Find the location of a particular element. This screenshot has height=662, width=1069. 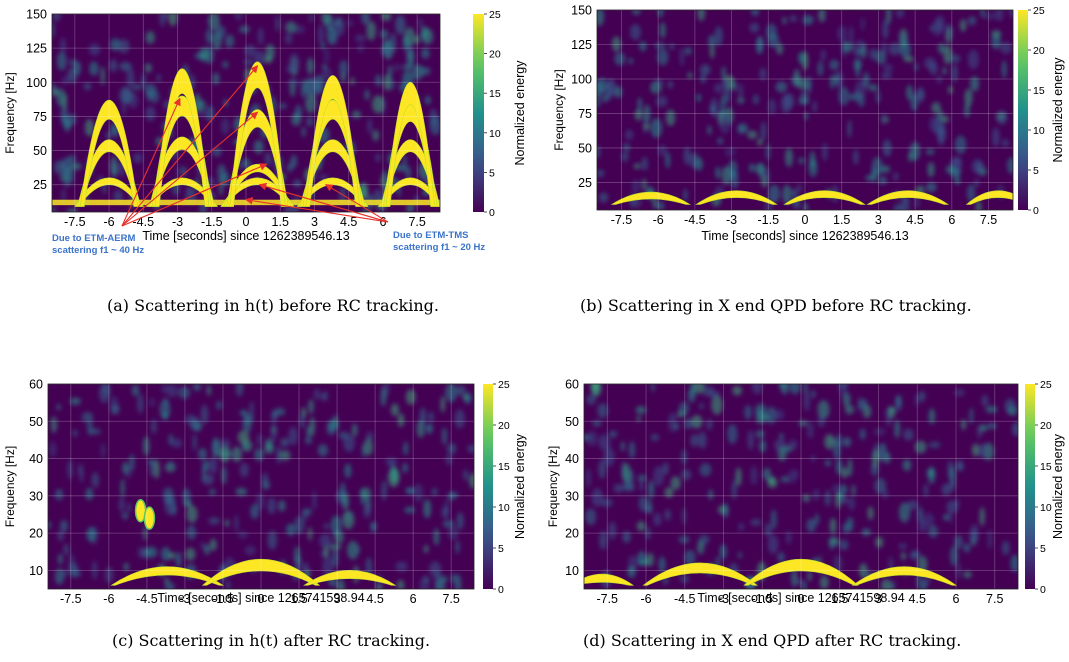

arch-harmonic is located at coordinates (904, 576).